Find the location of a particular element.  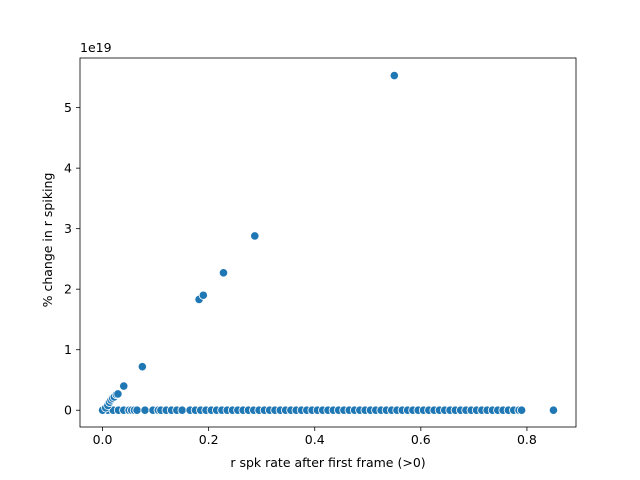

x-tick-label: 0.2 is located at coordinates (209, 439).